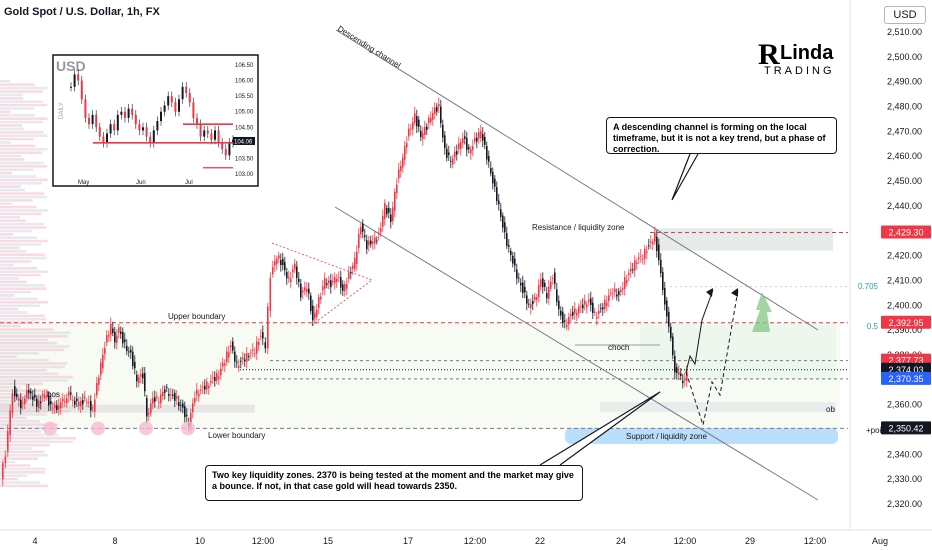 This screenshot has height=550, width=932. What do you see at coordinates (762, 312) in the screenshot?
I see `bounce-arrow` at bounding box center [762, 312].